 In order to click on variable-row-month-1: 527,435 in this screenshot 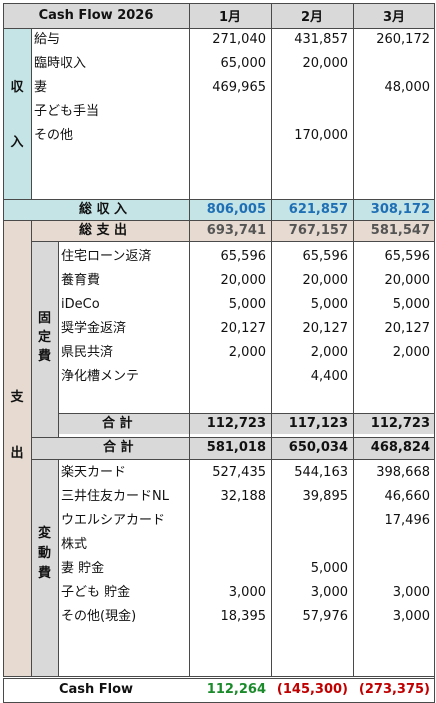, I will do `click(239, 472)`.